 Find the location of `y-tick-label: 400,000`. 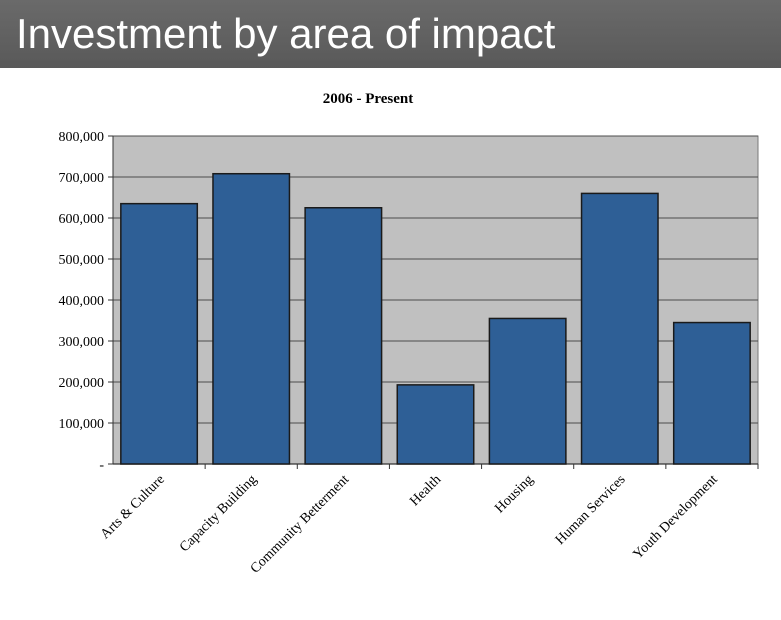

y-tick-label: 400,000 is located at coordinates (82, 301).